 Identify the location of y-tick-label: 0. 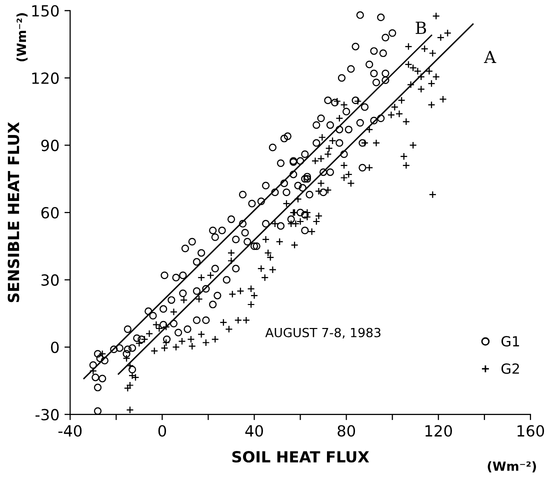
(55, 348).